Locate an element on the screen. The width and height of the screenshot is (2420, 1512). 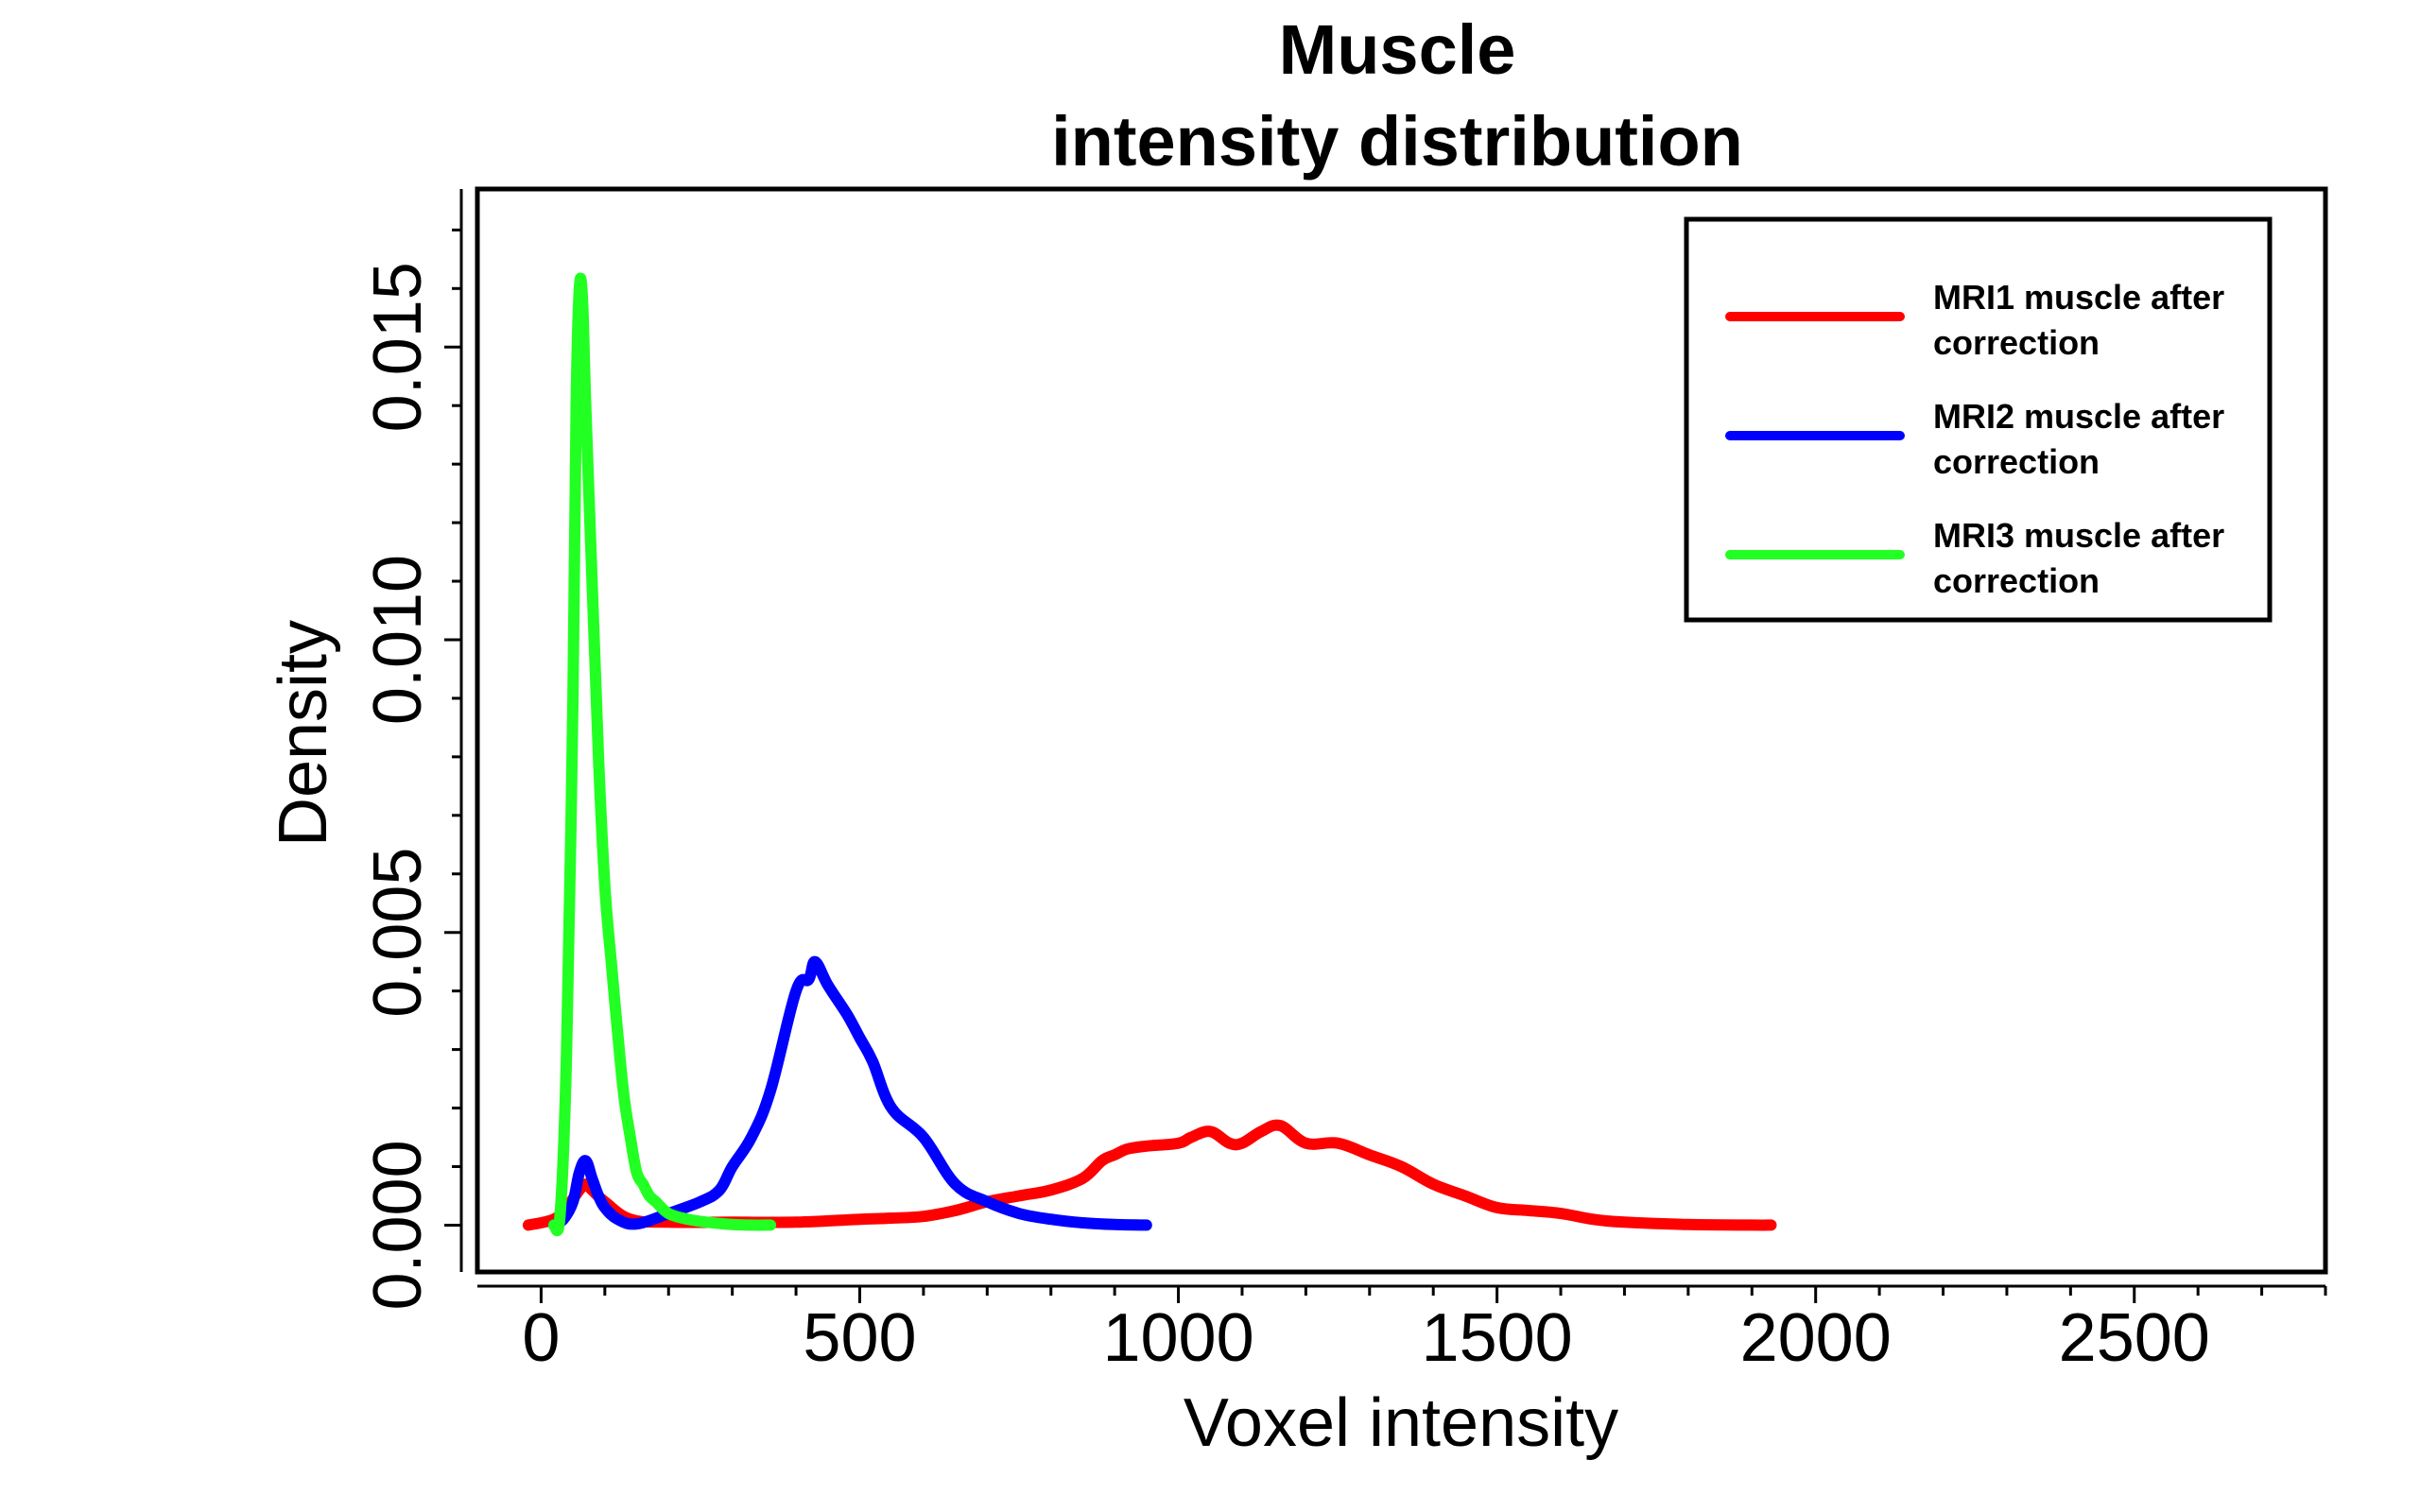
legend-label-mri1: MRI1 muscle after is located at coordinates (2078, 297).